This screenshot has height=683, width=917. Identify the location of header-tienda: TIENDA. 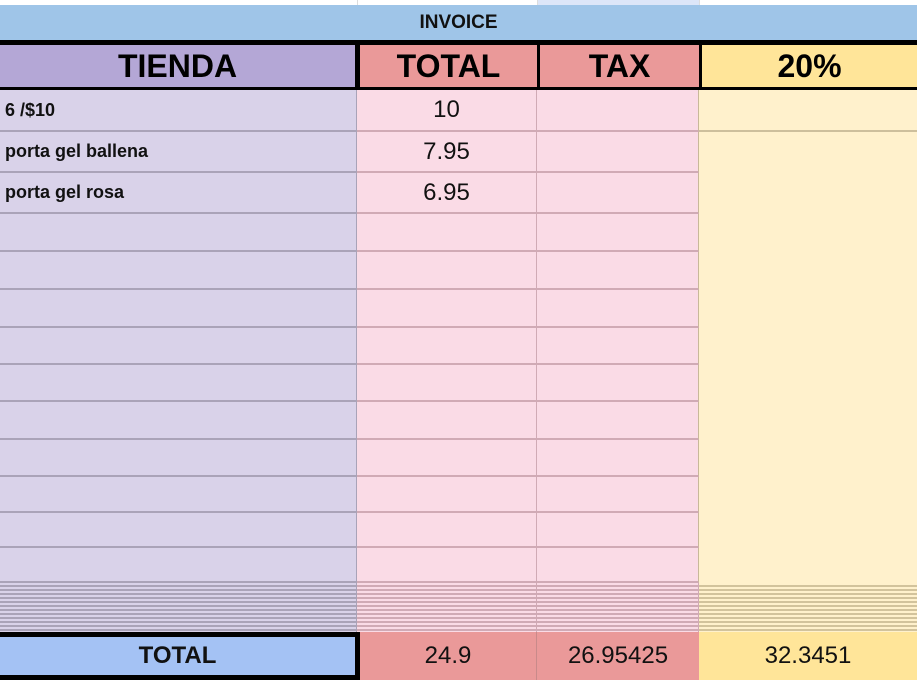
(180, 66).